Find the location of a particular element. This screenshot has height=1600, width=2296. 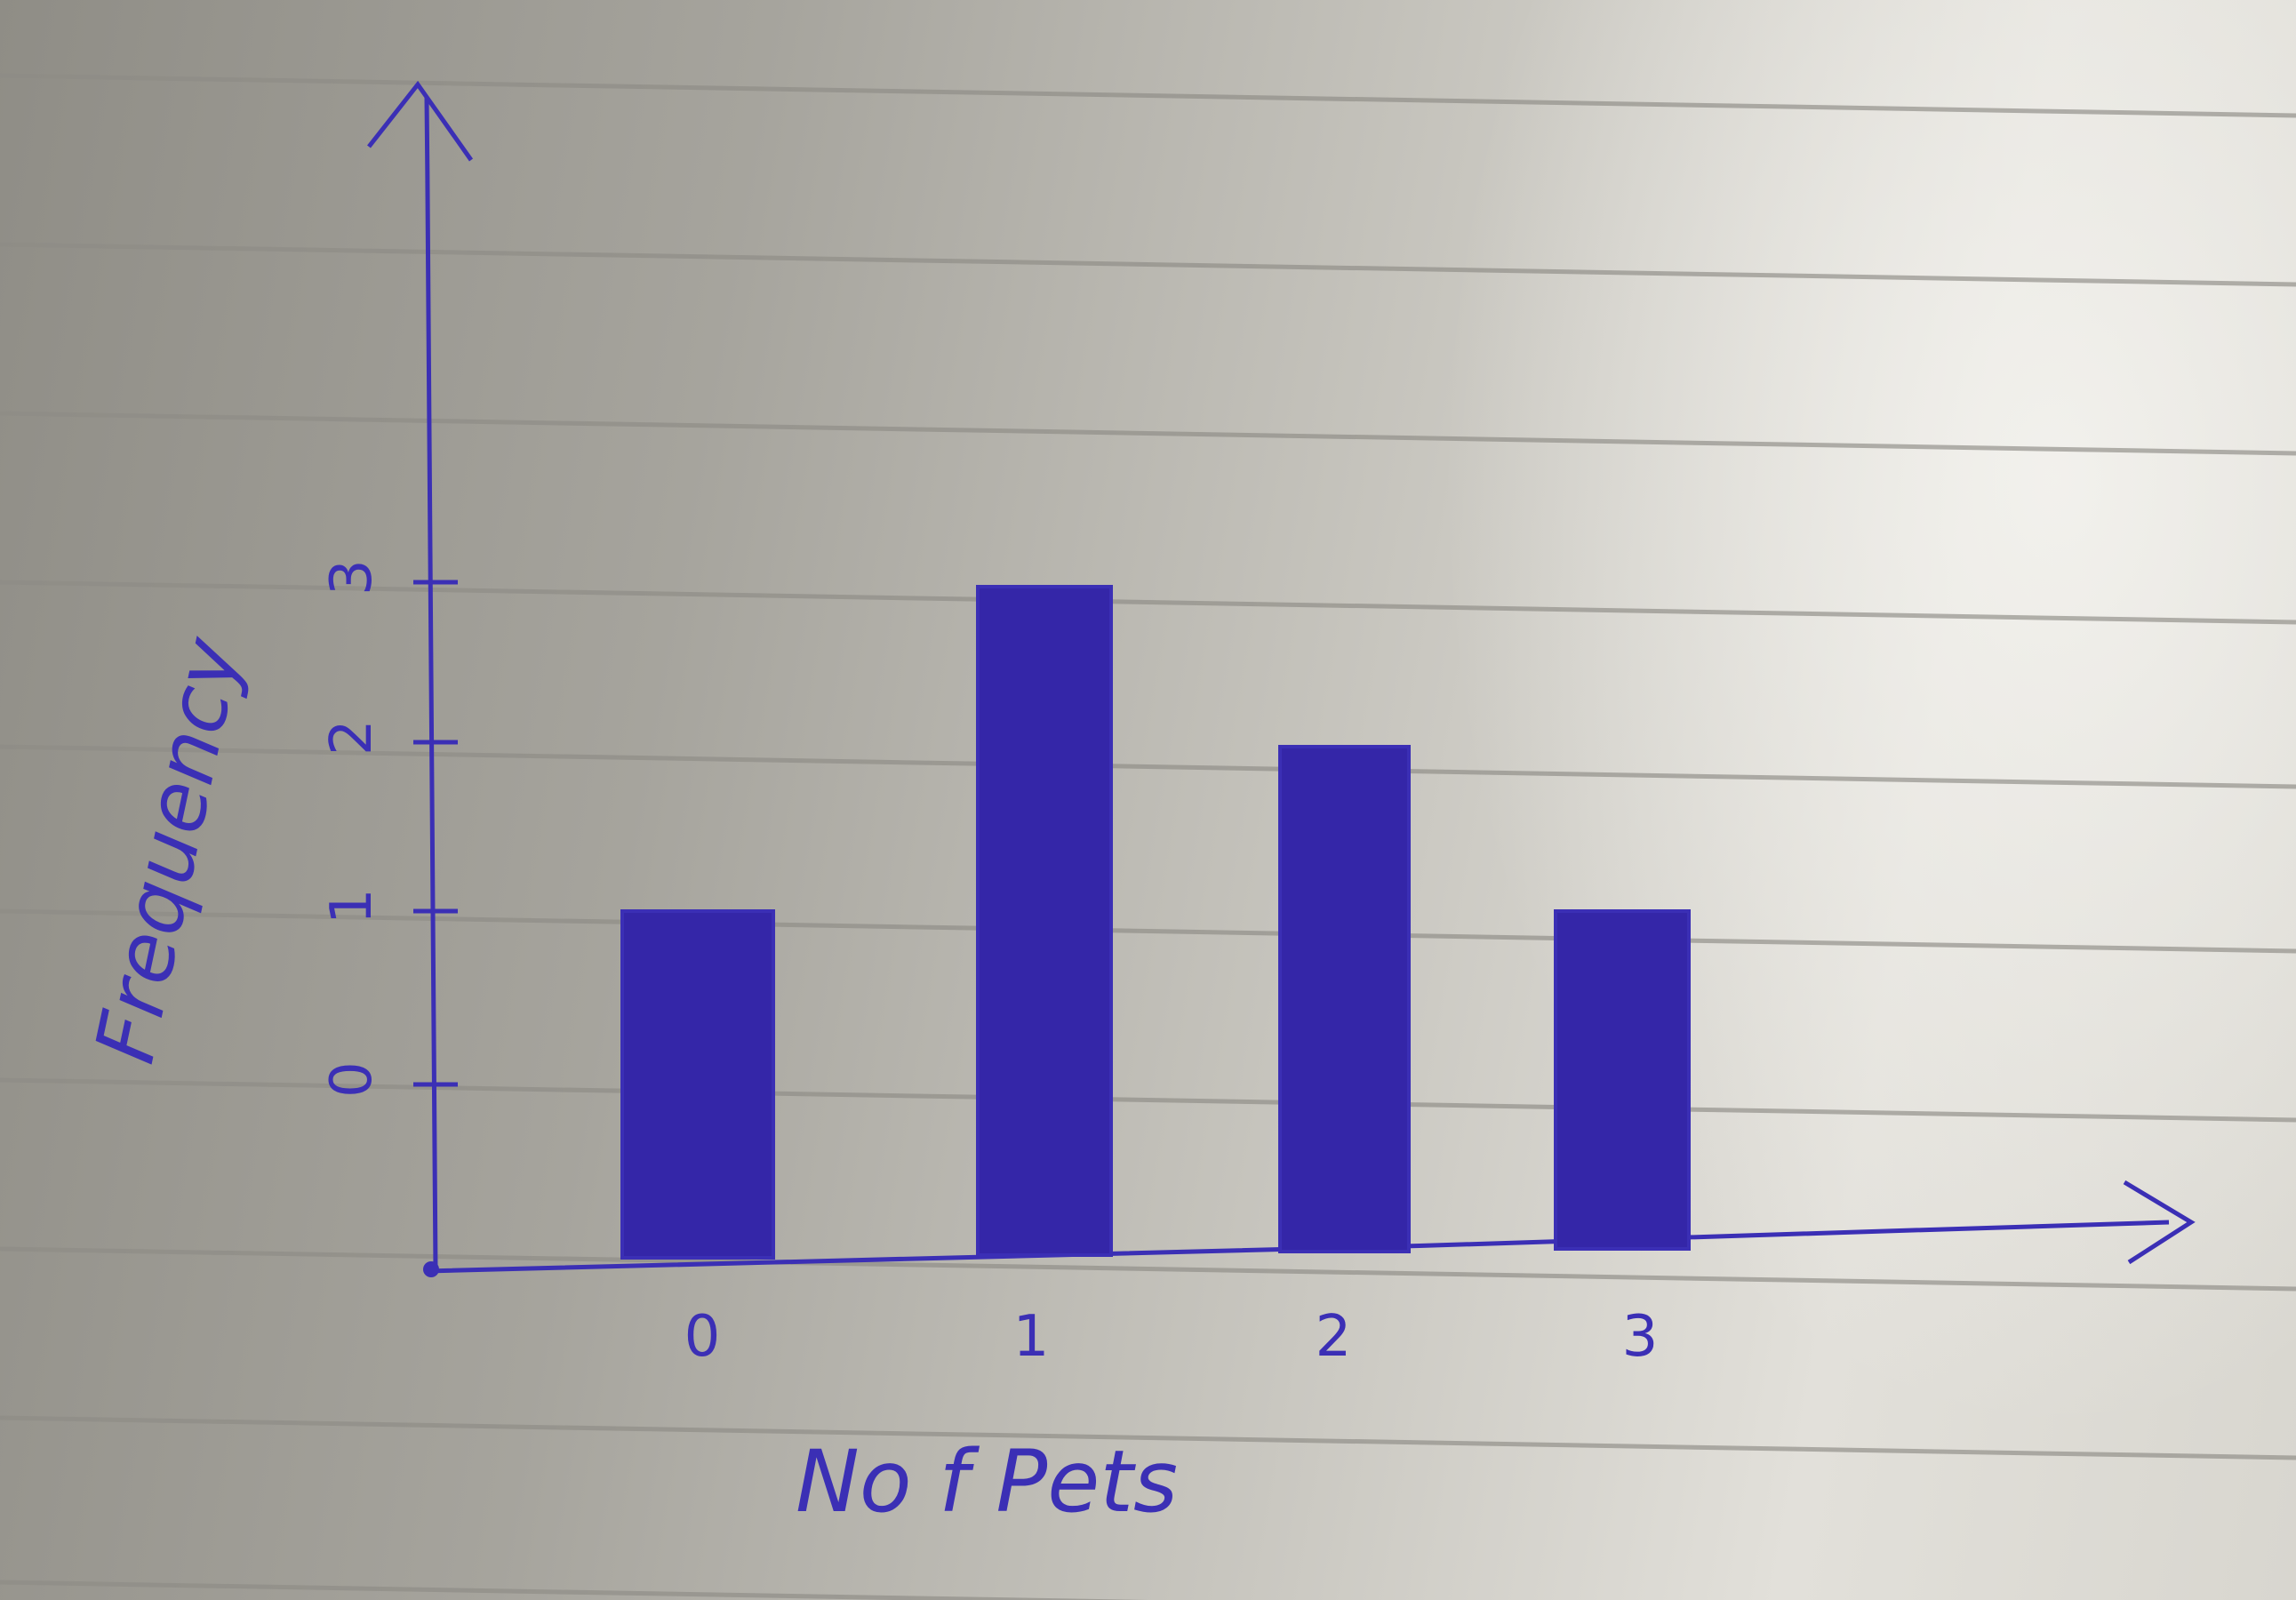

x-tick-label: 0 is located at coordinates (702, 1337).